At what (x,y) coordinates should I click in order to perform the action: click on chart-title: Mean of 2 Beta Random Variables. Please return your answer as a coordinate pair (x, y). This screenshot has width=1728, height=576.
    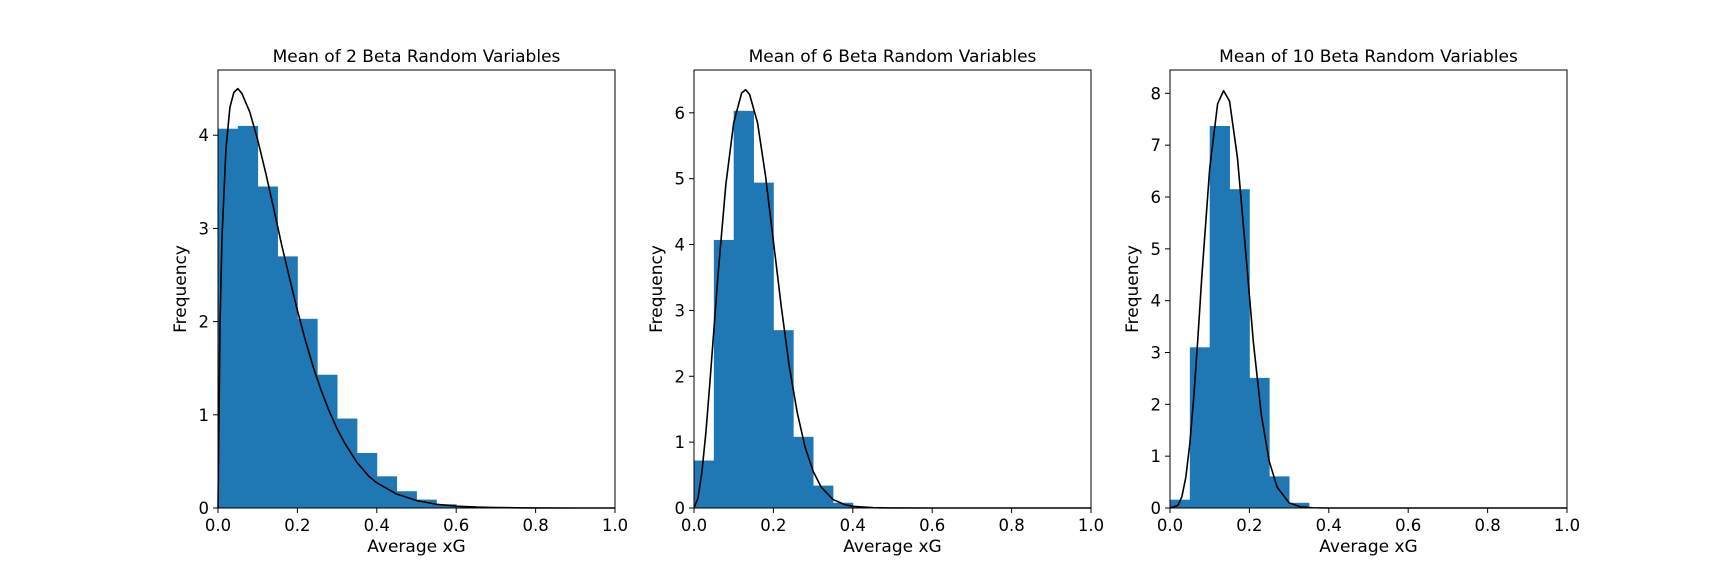
    Looking at the image, I should click on (417, 57).